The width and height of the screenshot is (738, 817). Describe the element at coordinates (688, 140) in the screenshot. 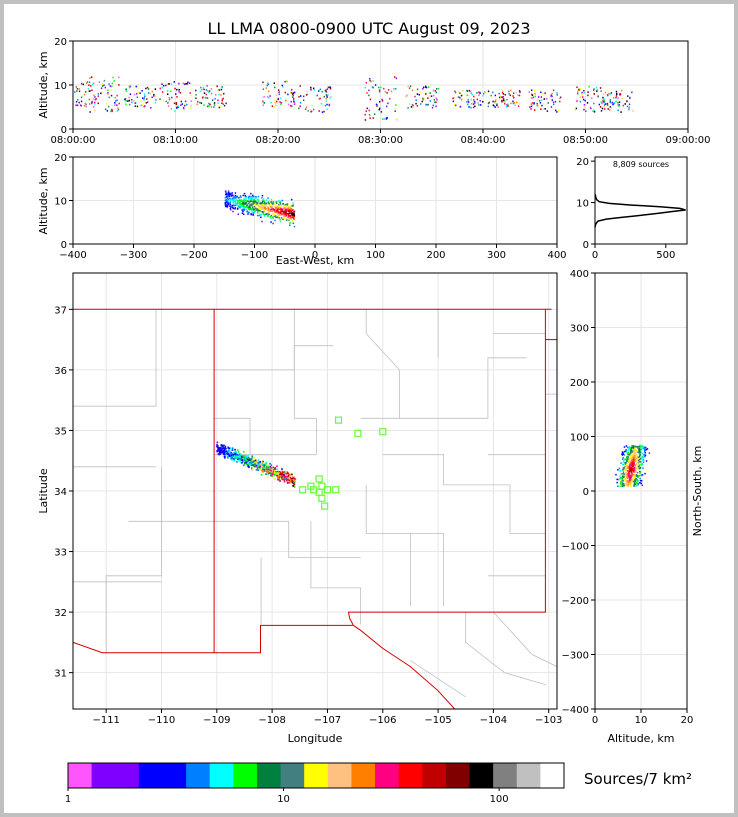

I see `time-tick-label: 09:00:00` at that location.